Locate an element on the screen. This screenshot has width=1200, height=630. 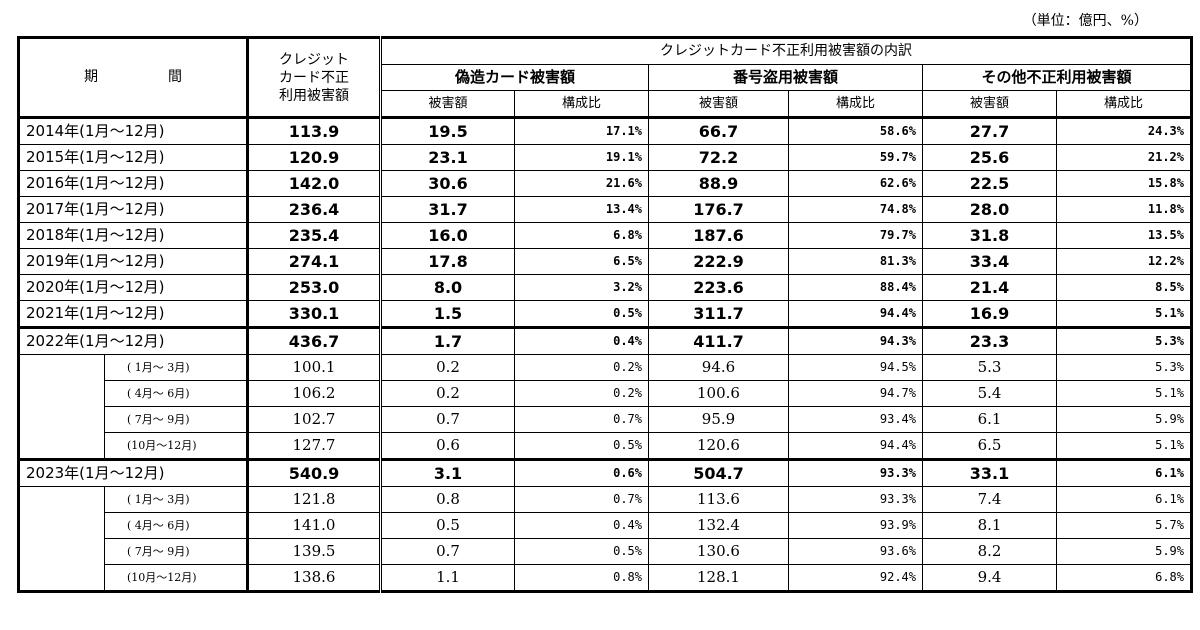
period-label: 2019年(1月～12月) is located at coordinates (133, 261).